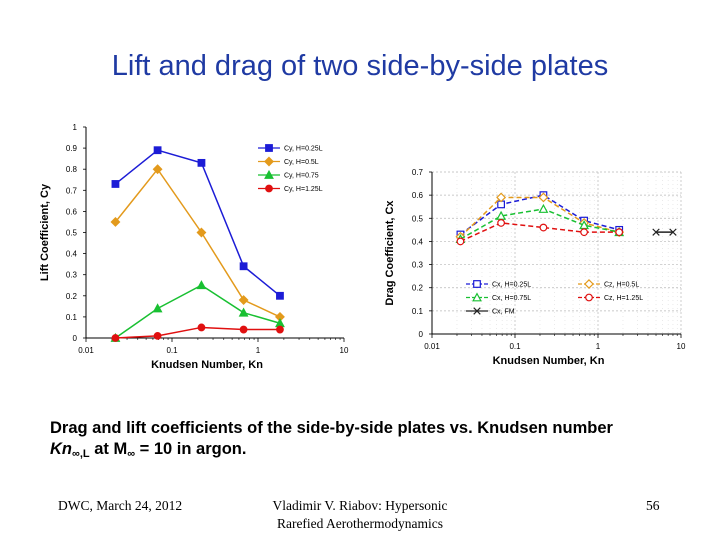 The width and height of the screenshot is (720, 540). Describe the element at coordinates (623, 298) in the screenshot. I see `drag-legend-label: Cz, H=1.25L` at that location.